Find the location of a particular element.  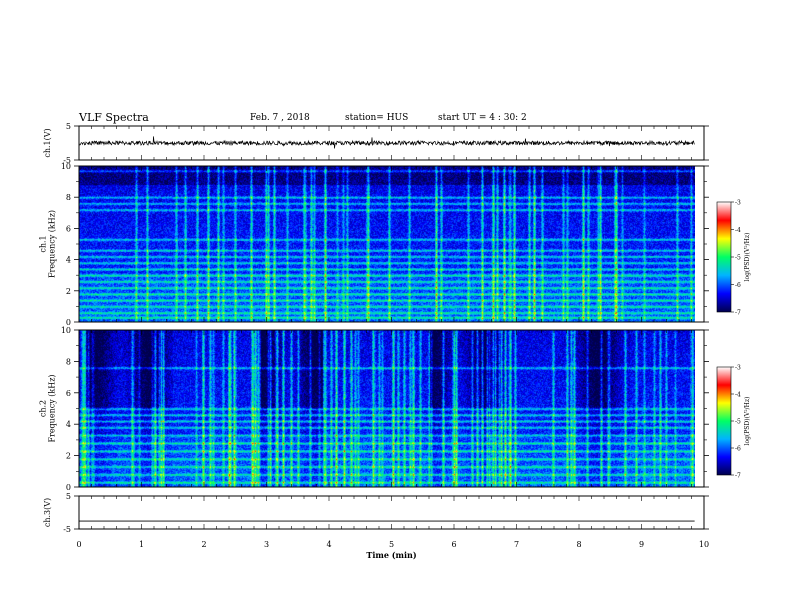

date-label: Feb. 7 , 2018 is located at coordinates (280, 118).